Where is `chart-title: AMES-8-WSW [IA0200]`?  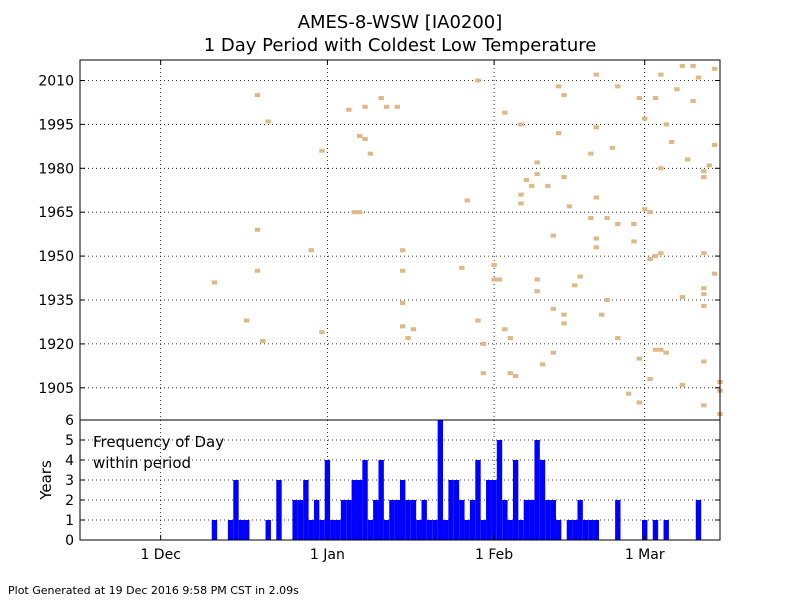 chart-title: AMES-8-WSW [IA0200] is located at coordinates (400, 22).